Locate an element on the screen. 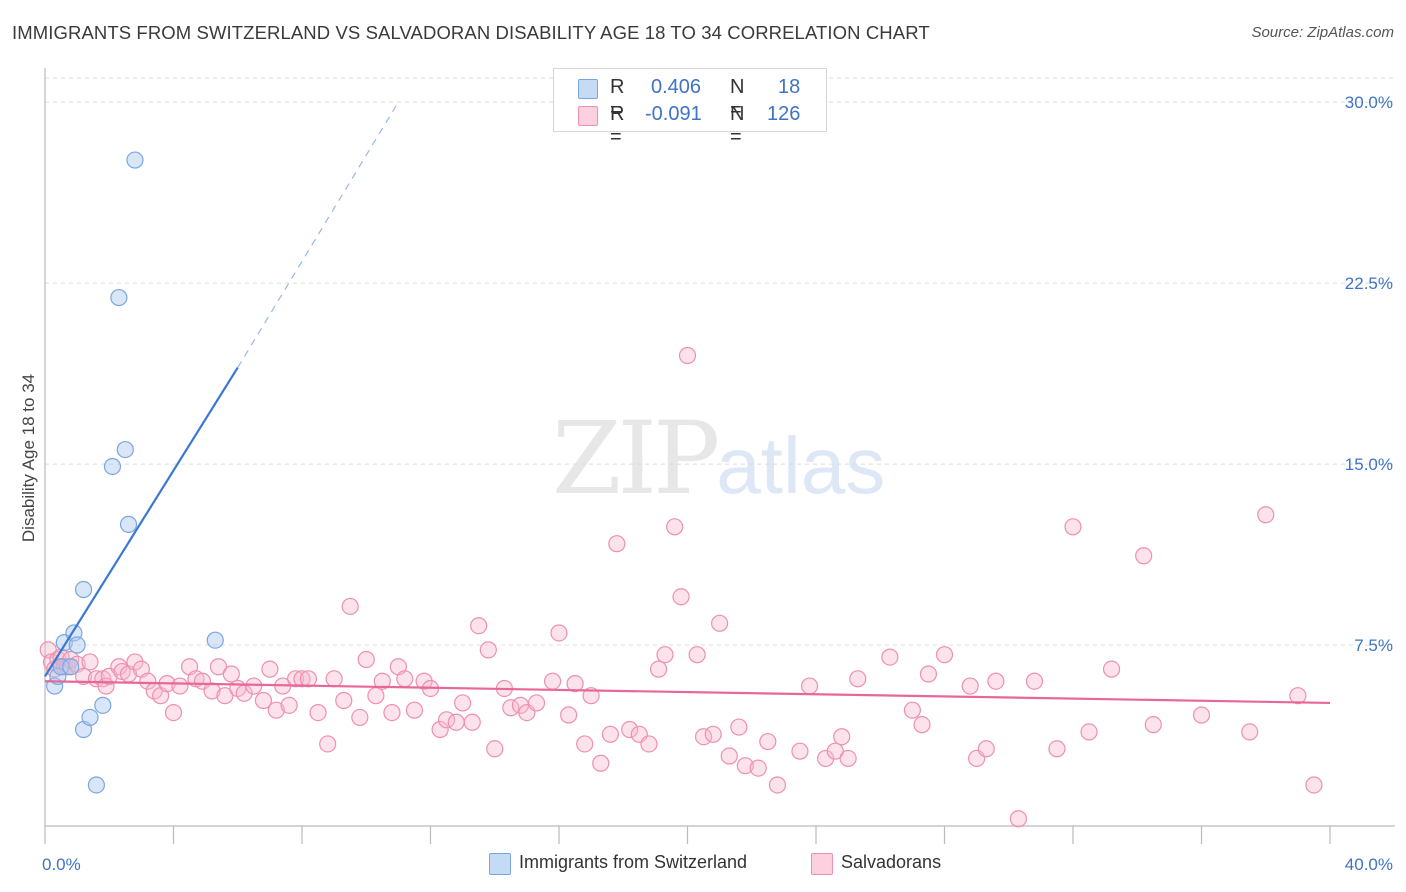 Image resolution: width=1406 pixels, height=892 pixels. switzerland-trend-line is located at coordinates (141, 521).